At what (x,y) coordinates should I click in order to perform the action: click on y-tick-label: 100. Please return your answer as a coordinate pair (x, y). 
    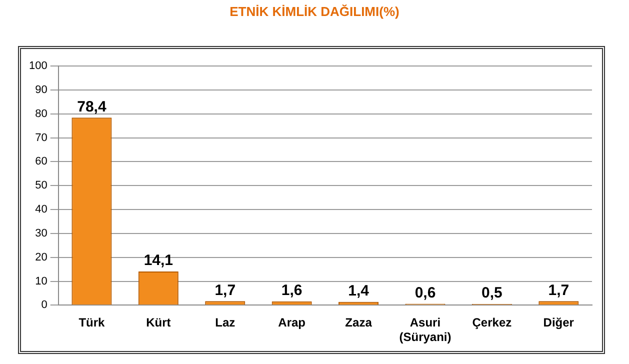
    Looking at the image, I should click on (38, 66).